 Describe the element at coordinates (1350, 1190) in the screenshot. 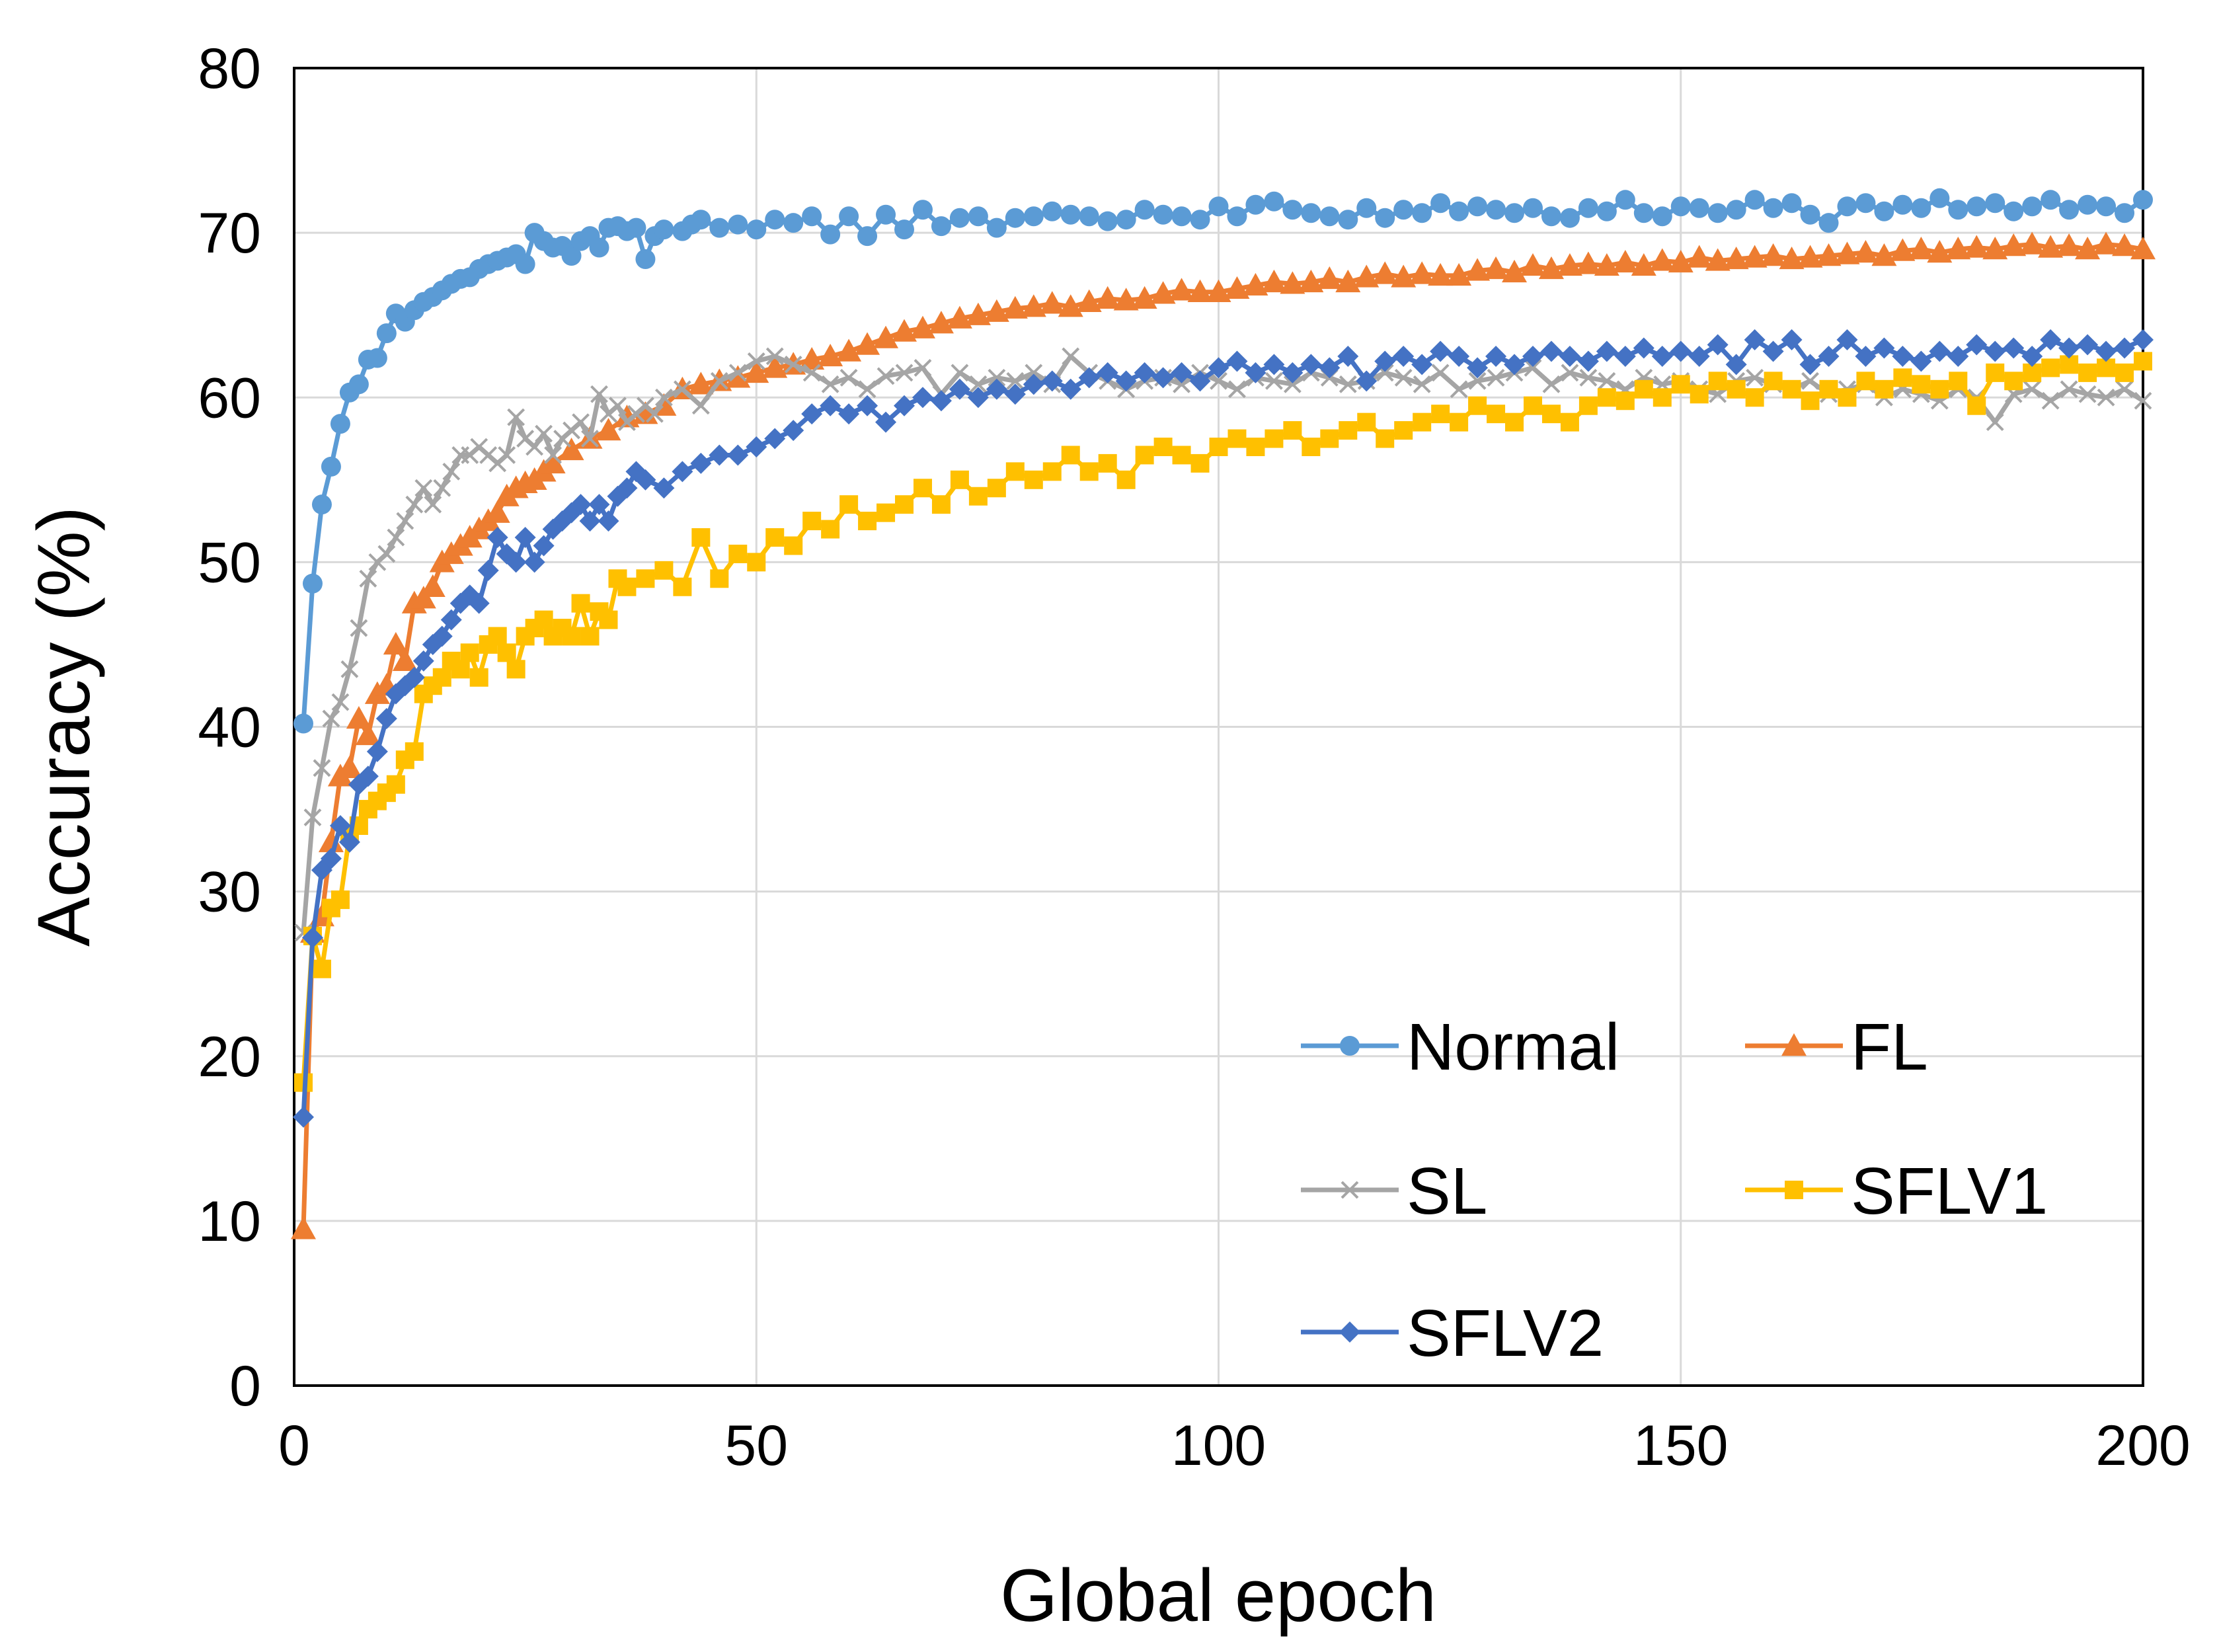

I see `legend-marker-sl` at that location.